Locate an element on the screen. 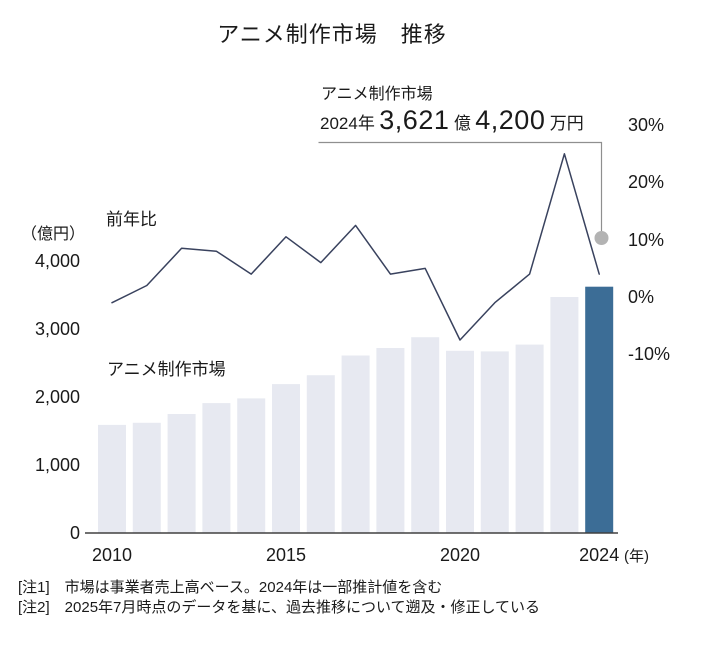 This screenshot has width=702, height=655. annotation-value: 2024年 3,621 億 4,200 万円 is located at coordinates (452, 120).